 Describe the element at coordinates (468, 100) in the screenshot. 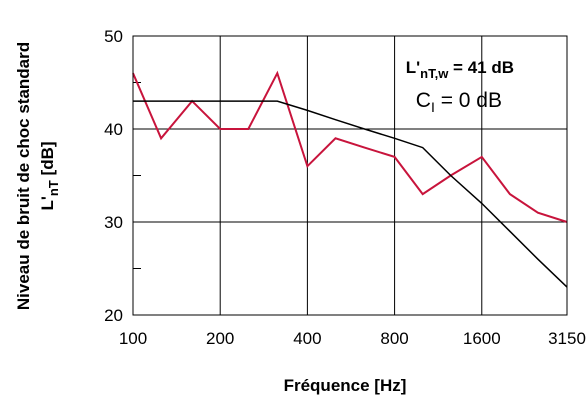

I see `annotation-ci-value: = 0 dB` at that location.